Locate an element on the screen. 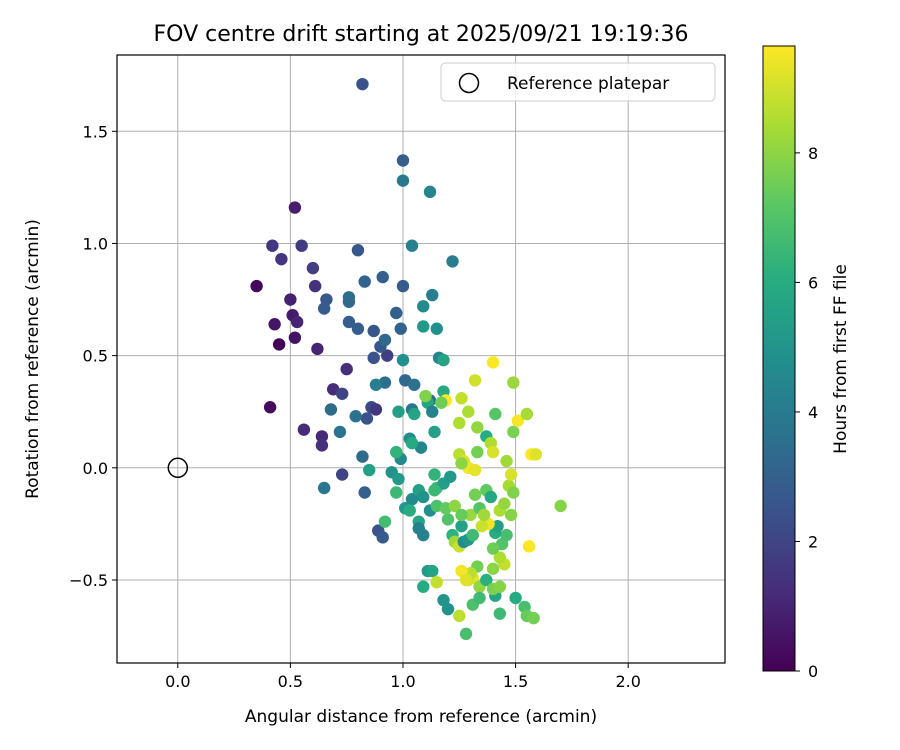 Image resolution: width=900 pixels, height=750 pixels. reference-marker is located at coordinates (178, 468).